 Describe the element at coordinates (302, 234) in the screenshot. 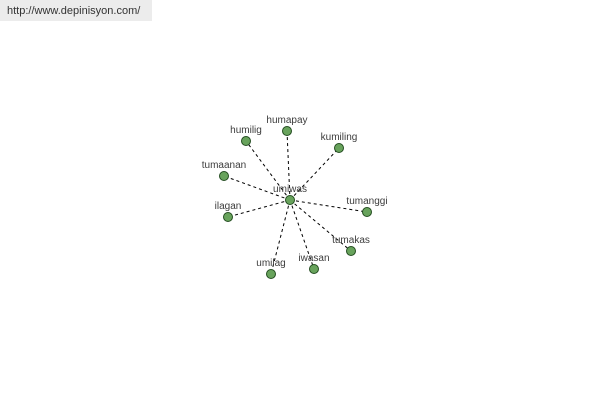

I see `graph-edge-umiwas-iwasan` at that location.